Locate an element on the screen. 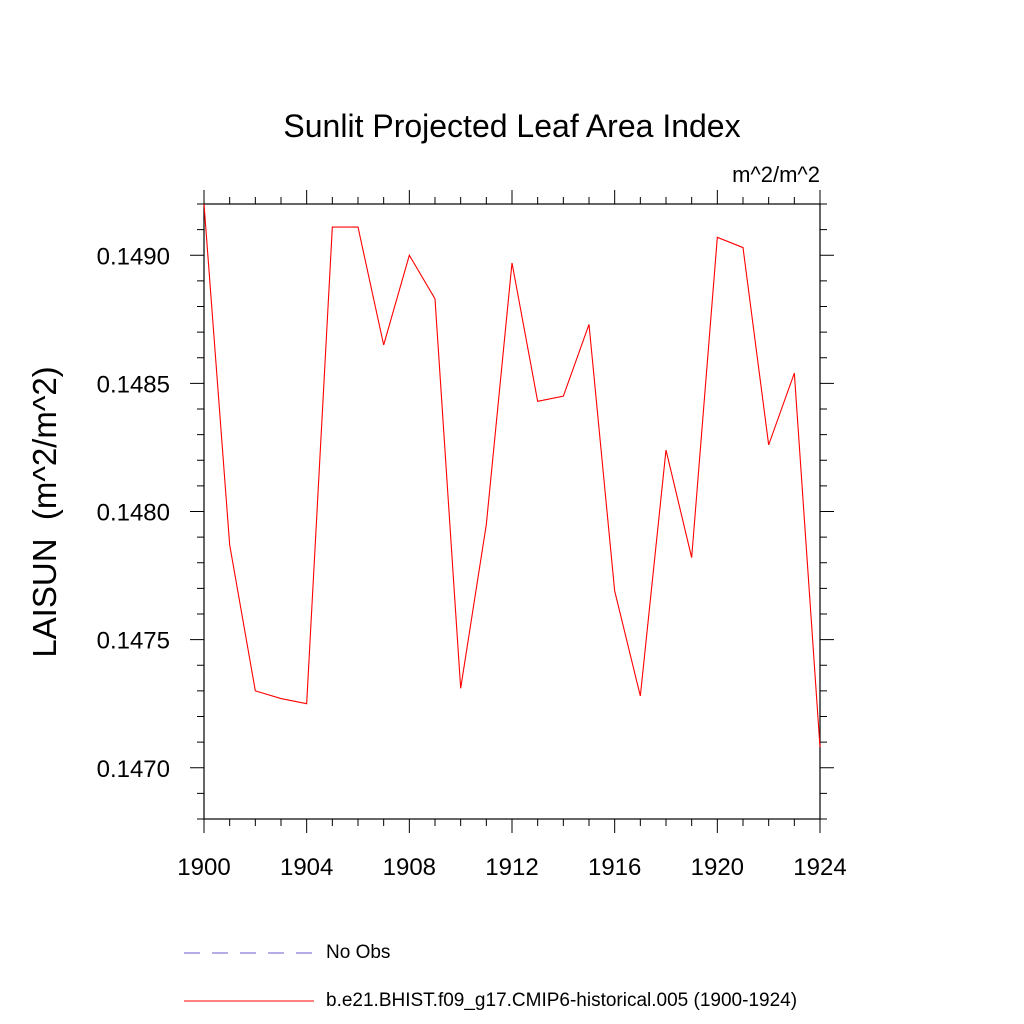  y-tick-label: 0.1470 is located at coordinates (133, 769).